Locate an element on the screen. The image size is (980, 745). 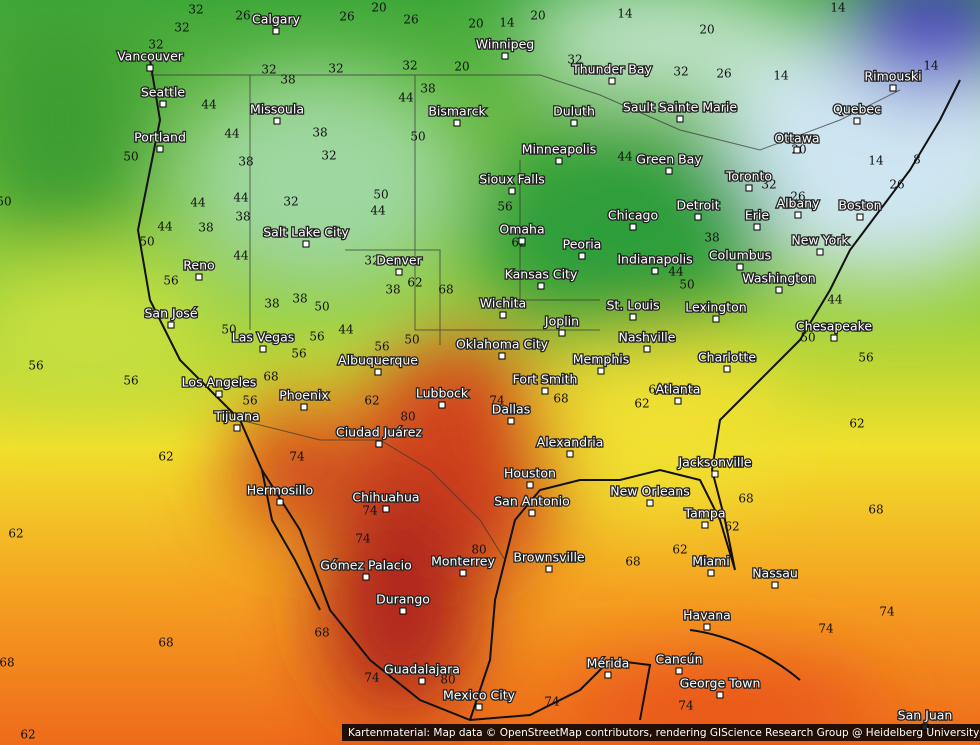
city-label: Indianapolis is located at coordinates (654, 259).